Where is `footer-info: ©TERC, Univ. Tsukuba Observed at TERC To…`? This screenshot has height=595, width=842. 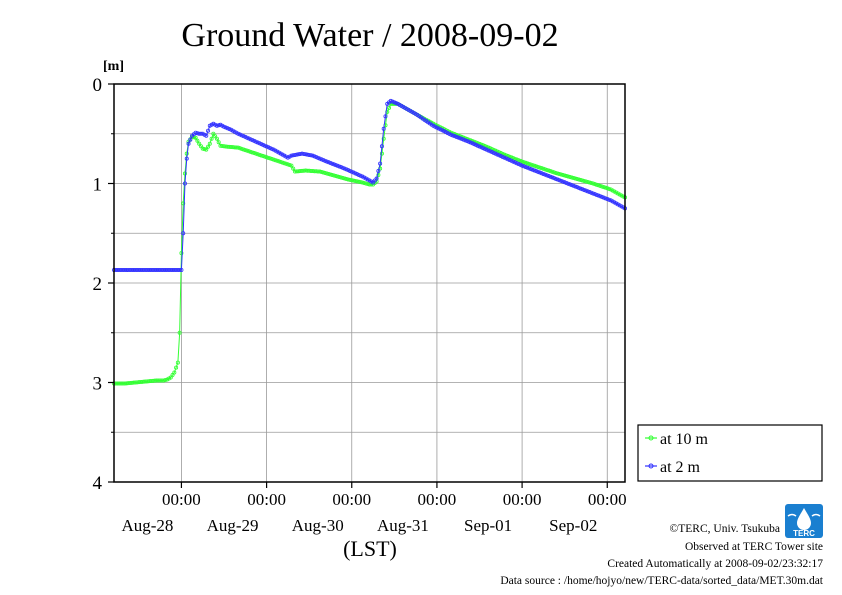
footer-info: ©TERC, Univ. Tsukuba Observed at TERC To… is located at coordinates (661, 555).